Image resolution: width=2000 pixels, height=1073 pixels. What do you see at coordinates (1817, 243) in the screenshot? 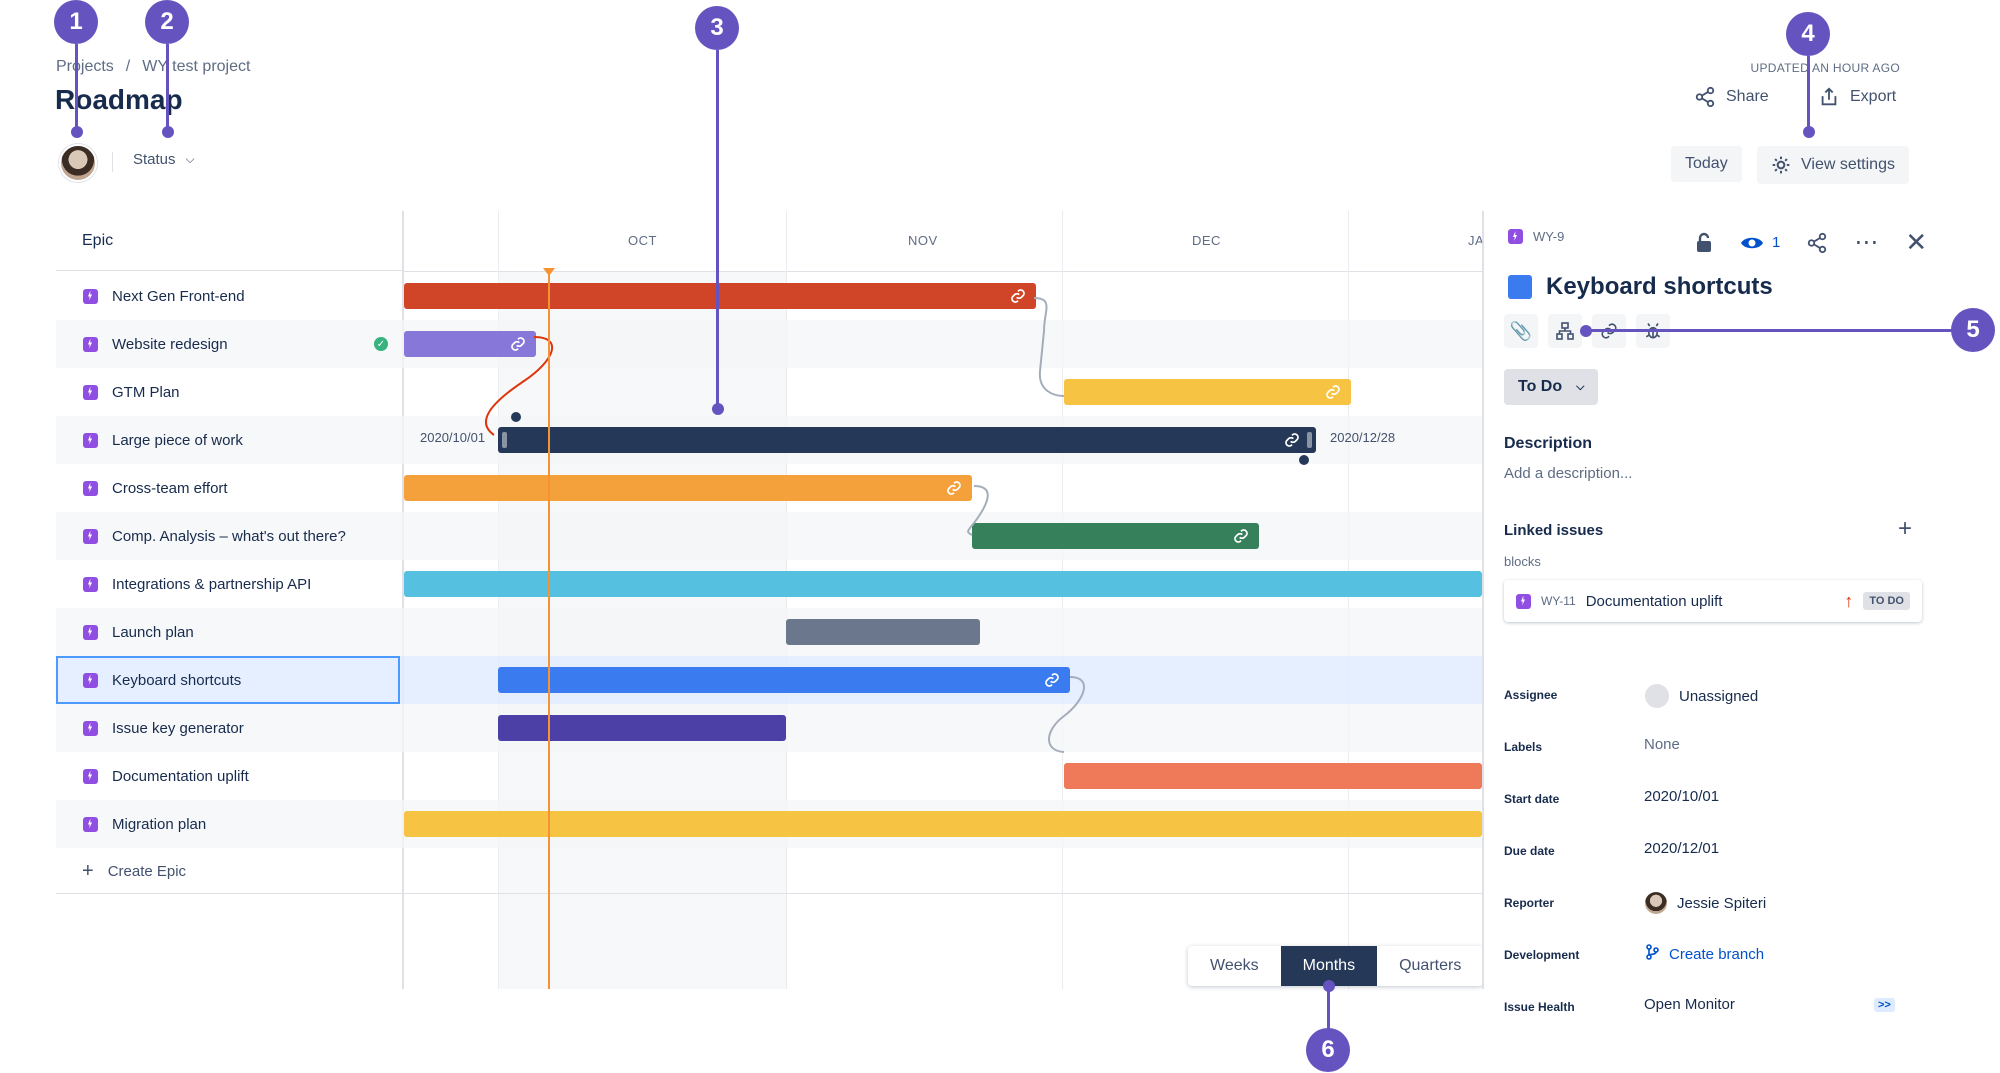
I see `share-icon` at bounding box center [1817, 243].